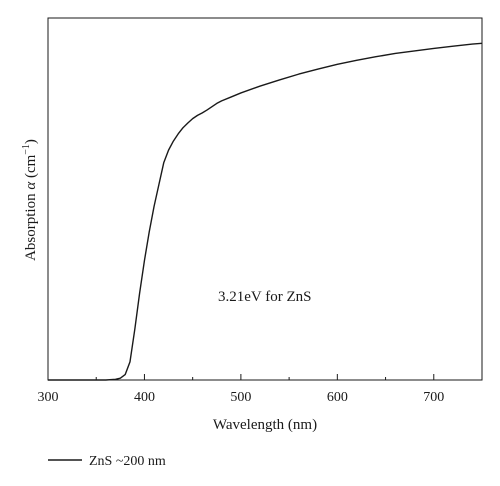 The width and height of the screenshot is (500, 486). I want to click on legend-label: ZnS ~200 nm, so click(127, 461).